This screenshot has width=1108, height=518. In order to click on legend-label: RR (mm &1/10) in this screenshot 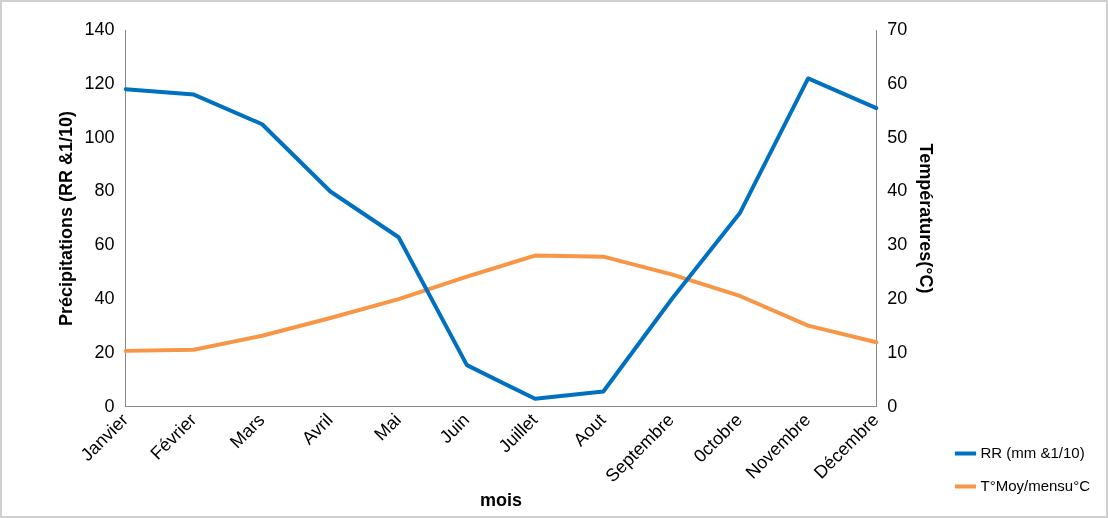, I will do `click(1032, 452)`.